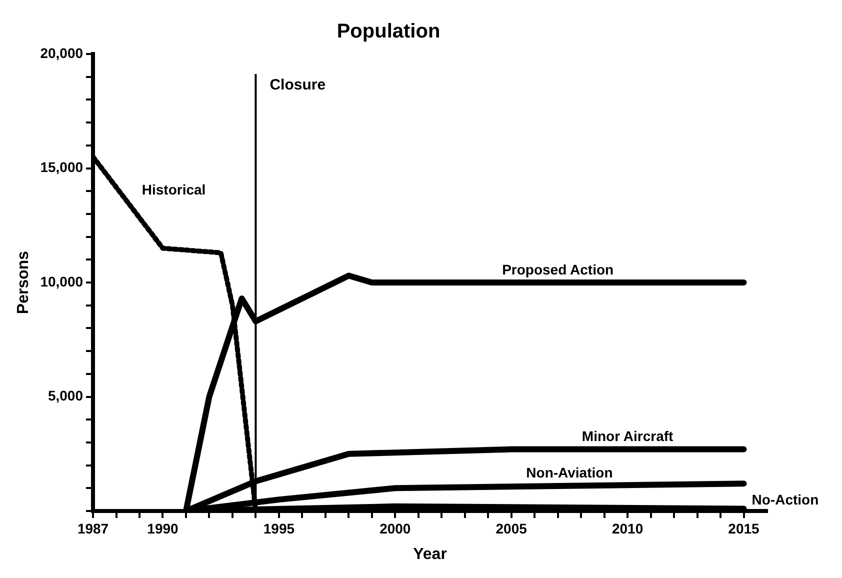 This screenshot has height=578, width=842. What do you see at coordinates (395, 528) in the screenshot?
I see `x-tick-label: 2000` at bounding box center [395, 528].